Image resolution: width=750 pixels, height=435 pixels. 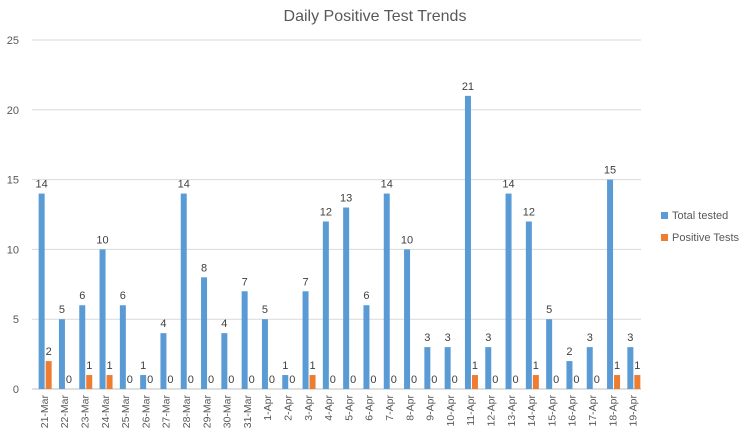 What do you see at coordinates (329, 408) in the screenshot?
I see `x-tick-label: 4-Apr` at bounding box center [329, 408].